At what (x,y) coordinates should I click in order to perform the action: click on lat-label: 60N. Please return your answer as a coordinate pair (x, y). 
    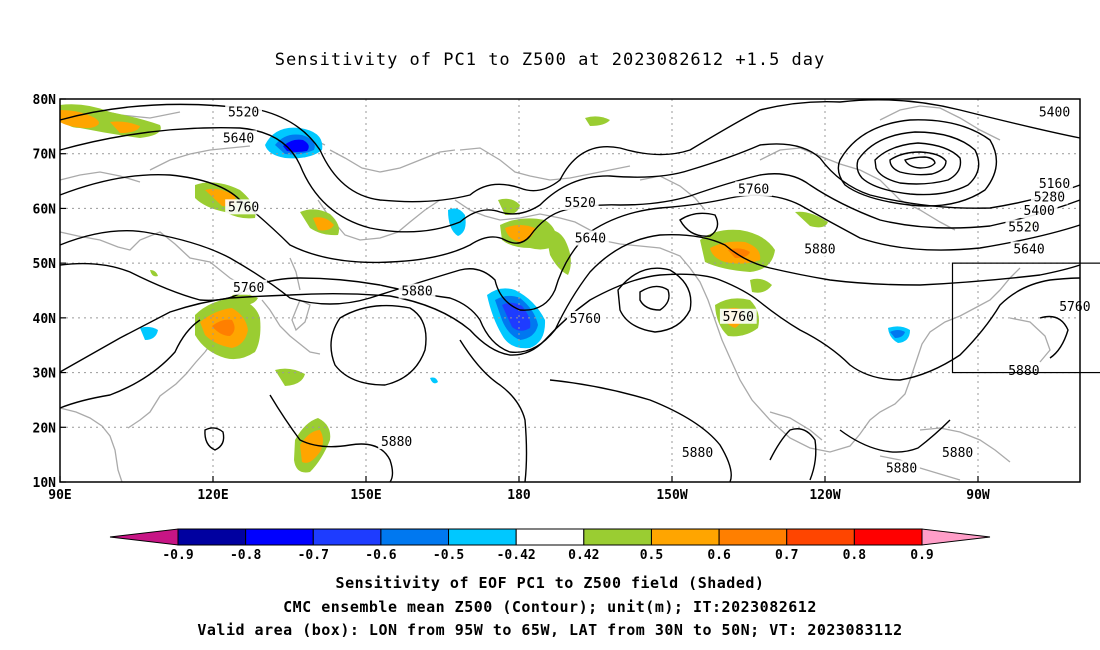
    Looking at the image, I should click on (45, 209).